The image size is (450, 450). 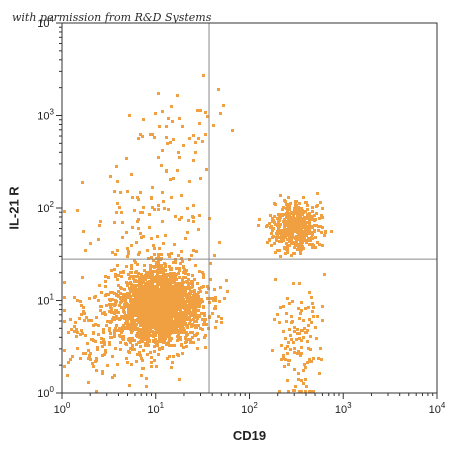 I want to click on tick-label: 10², so click(x=45, y=207).